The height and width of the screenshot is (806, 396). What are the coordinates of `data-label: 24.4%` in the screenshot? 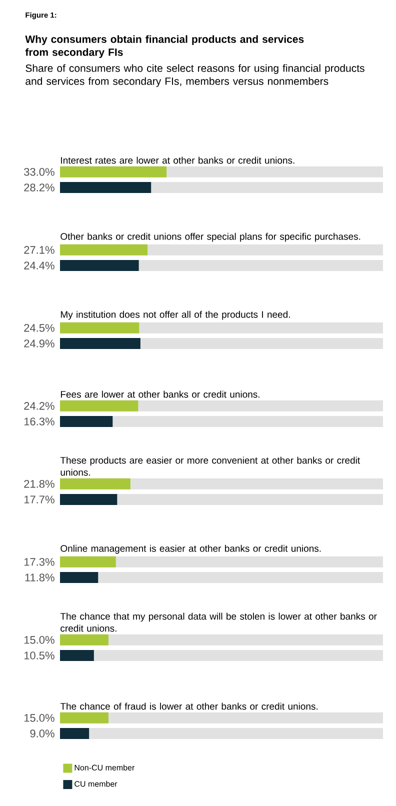 It's located at (39, 266).